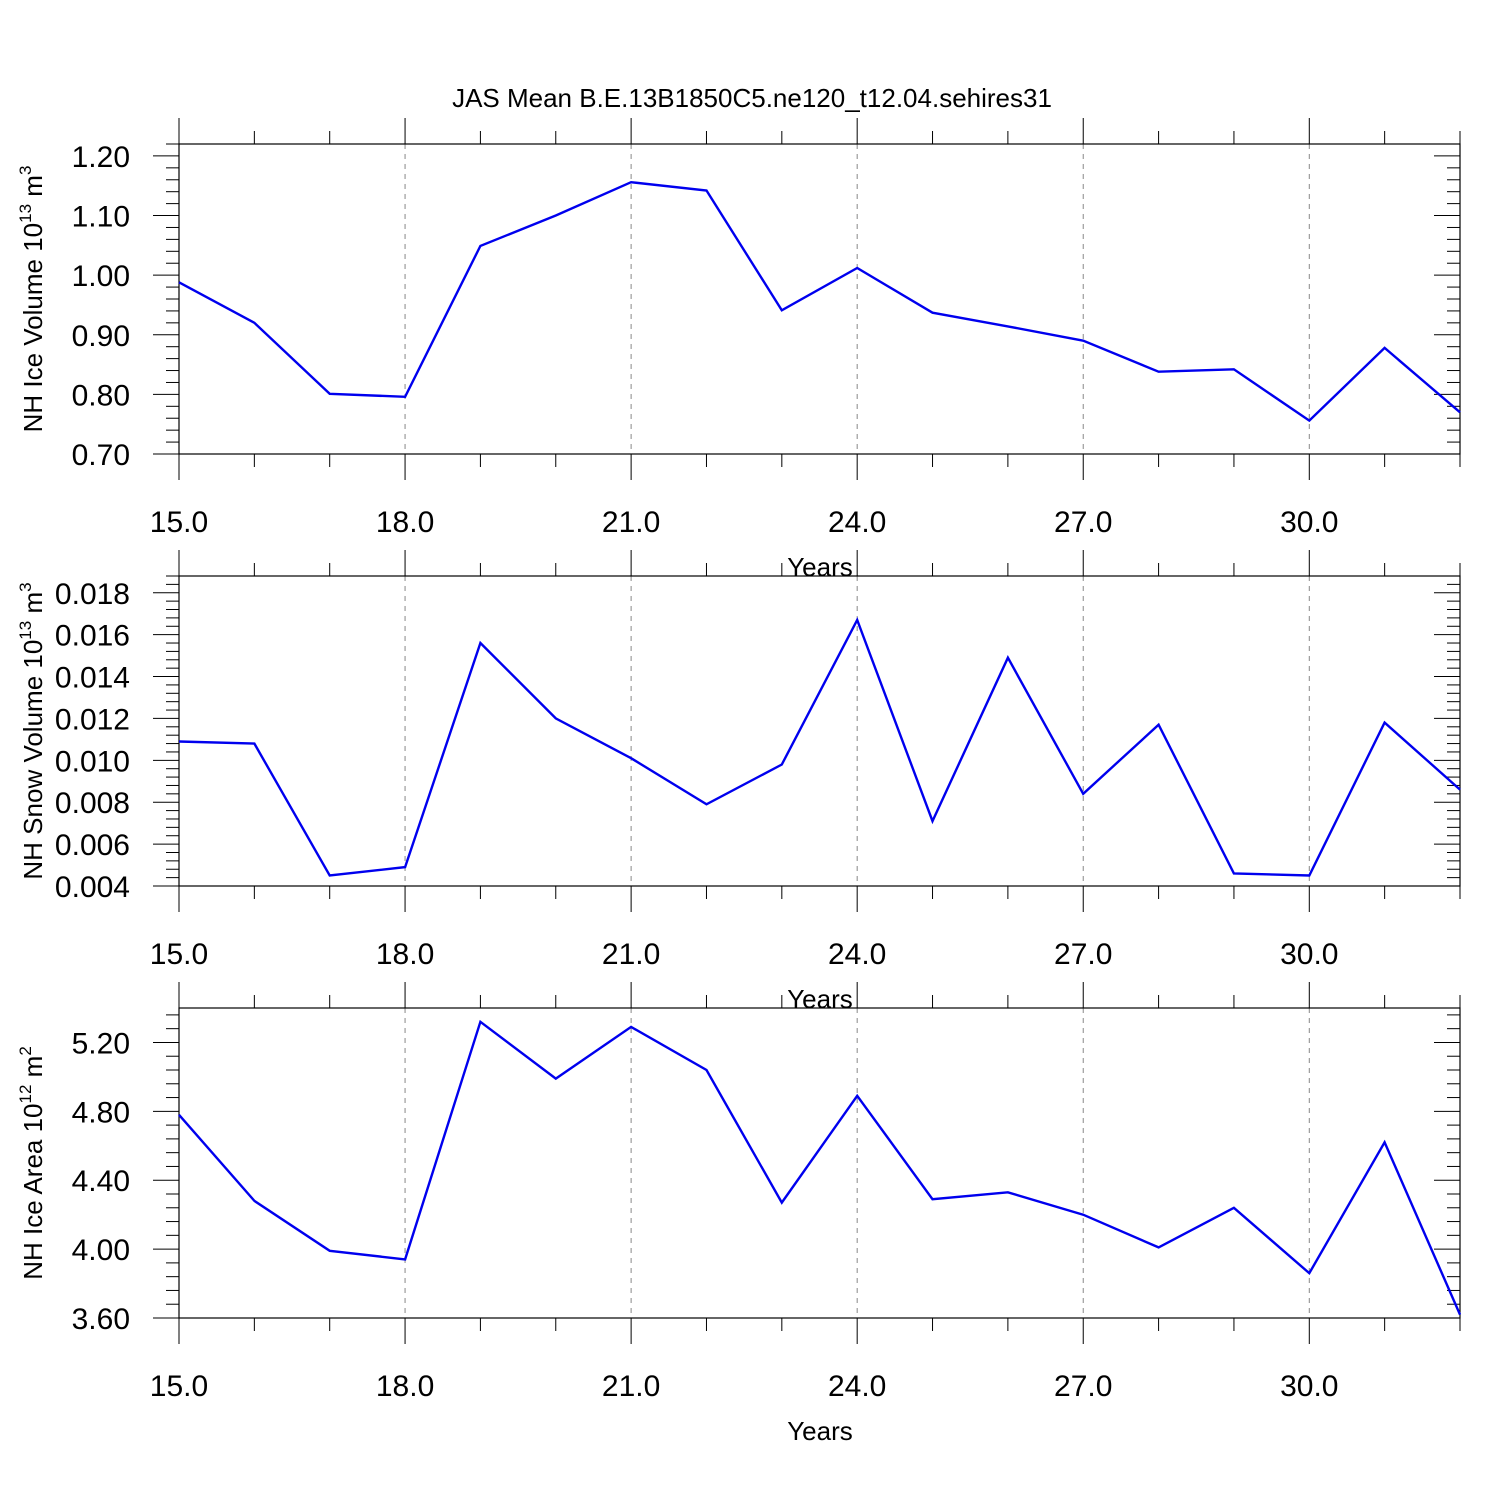 This screenshot has width=1500, height=1505. Describe the element at coordinates (92, 803) in the screenshot. I see `y-tick-label: 0.008` at that location.